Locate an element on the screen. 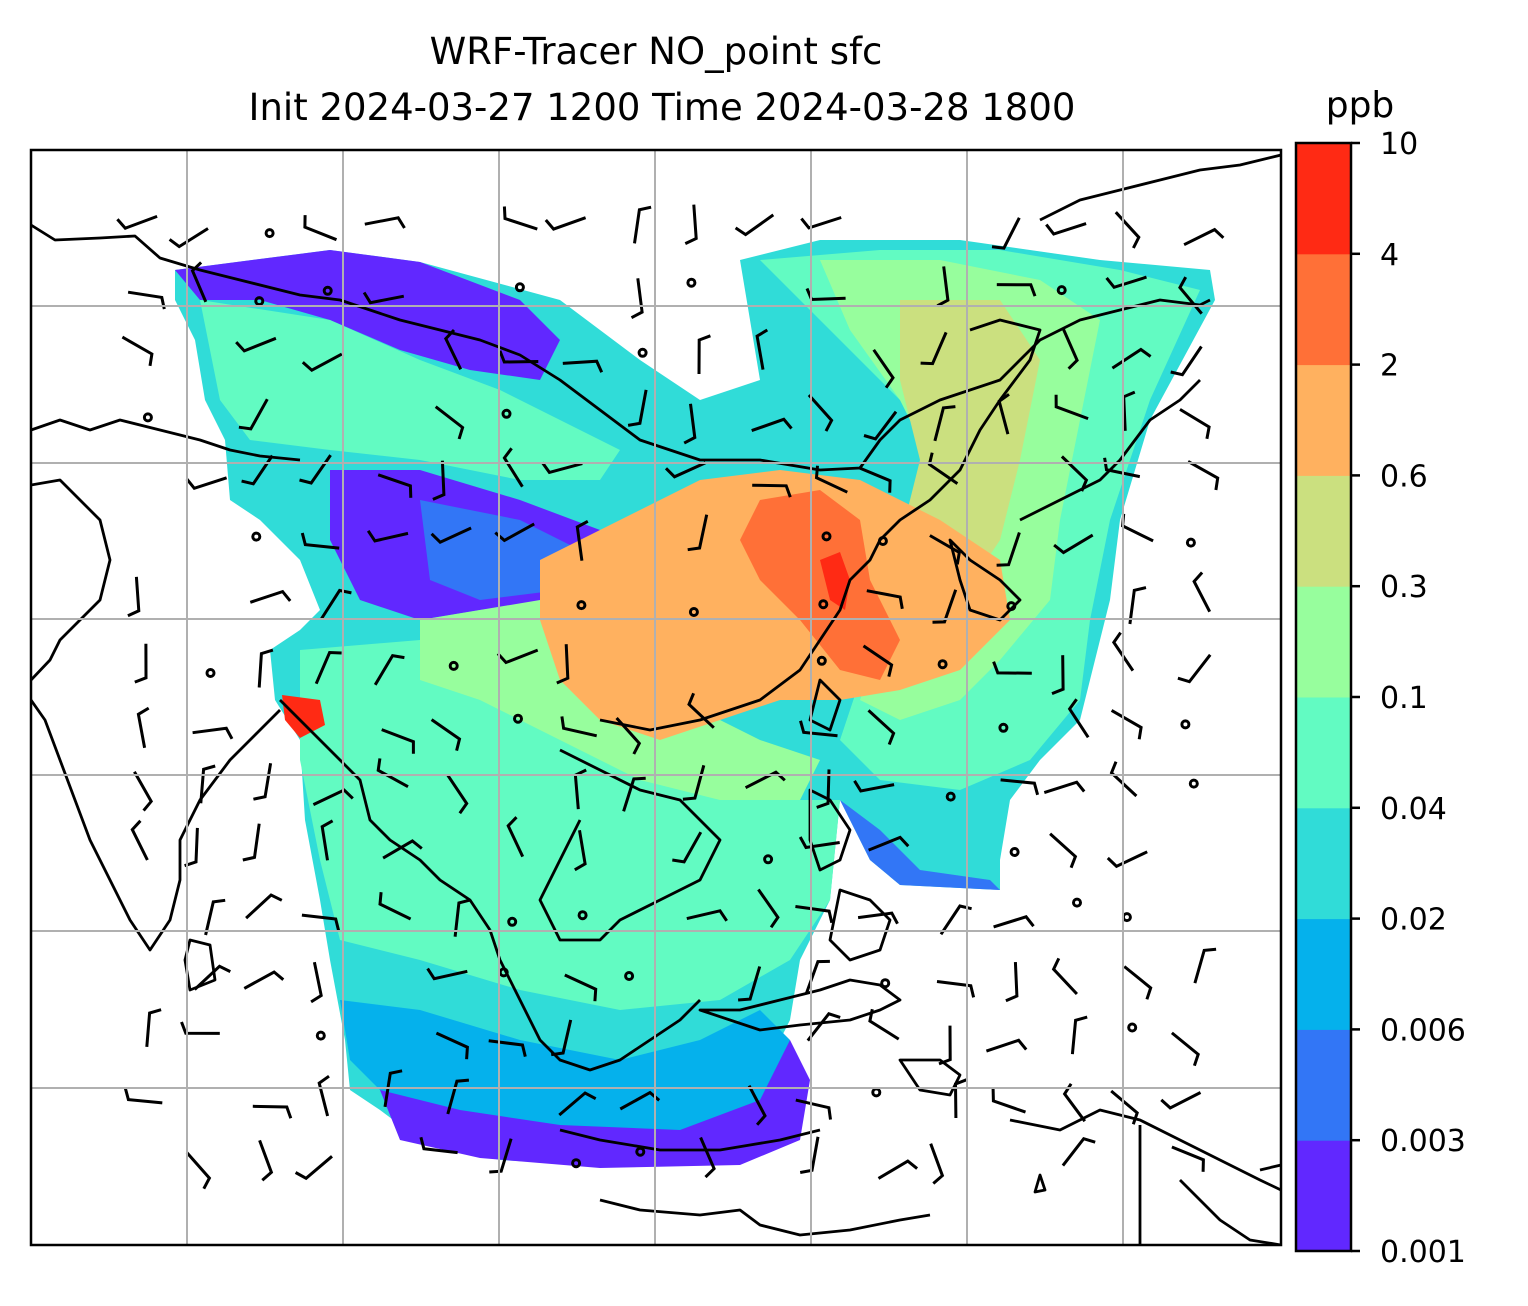 The image size is (1528, 1306). field-layer-orange is located at coordinates (775, 605).